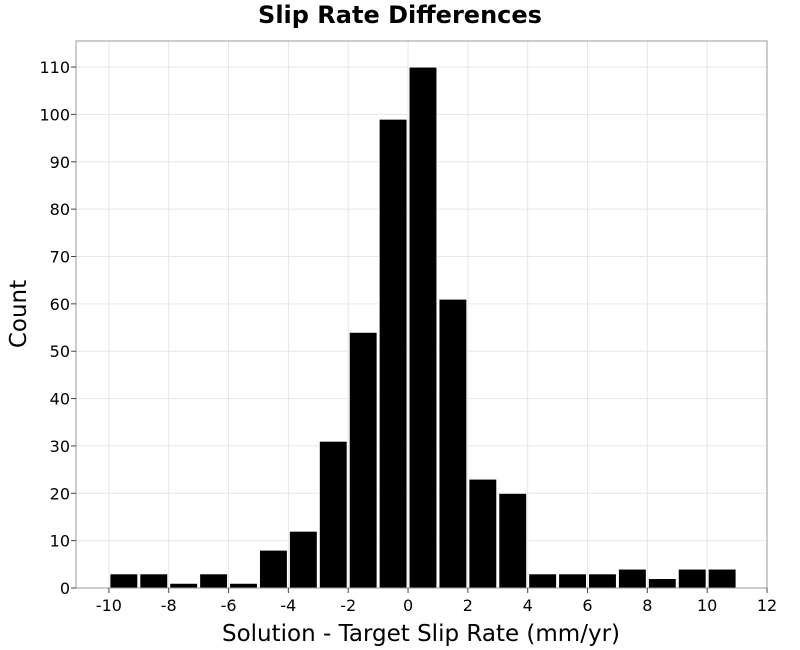 Image resolution: width=800 pixels, height=650 pixels. Describe the element at coordinates (60, 209) in the screenshot. I see `y-tick-label: 80` at that location.